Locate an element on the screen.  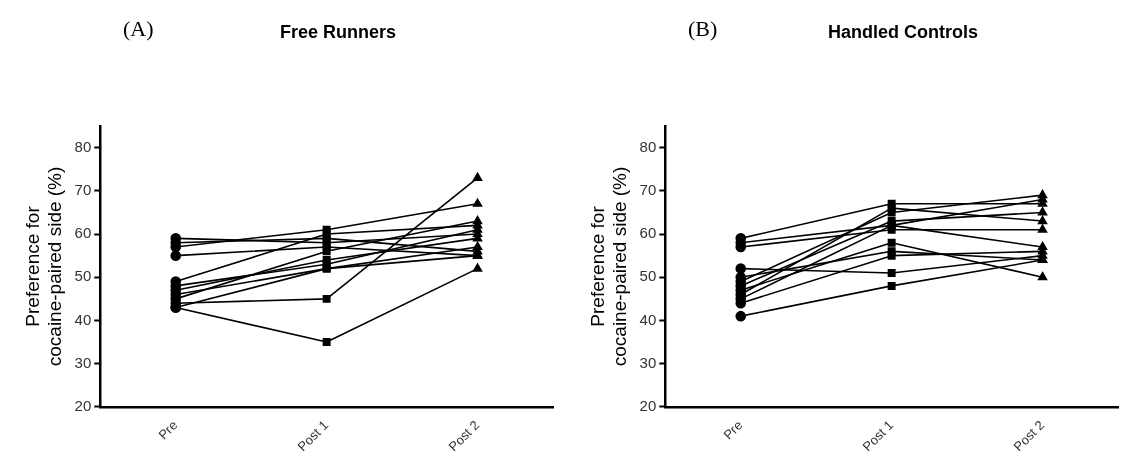
chart-title: Free Runners is located at coordinates (337, 32).